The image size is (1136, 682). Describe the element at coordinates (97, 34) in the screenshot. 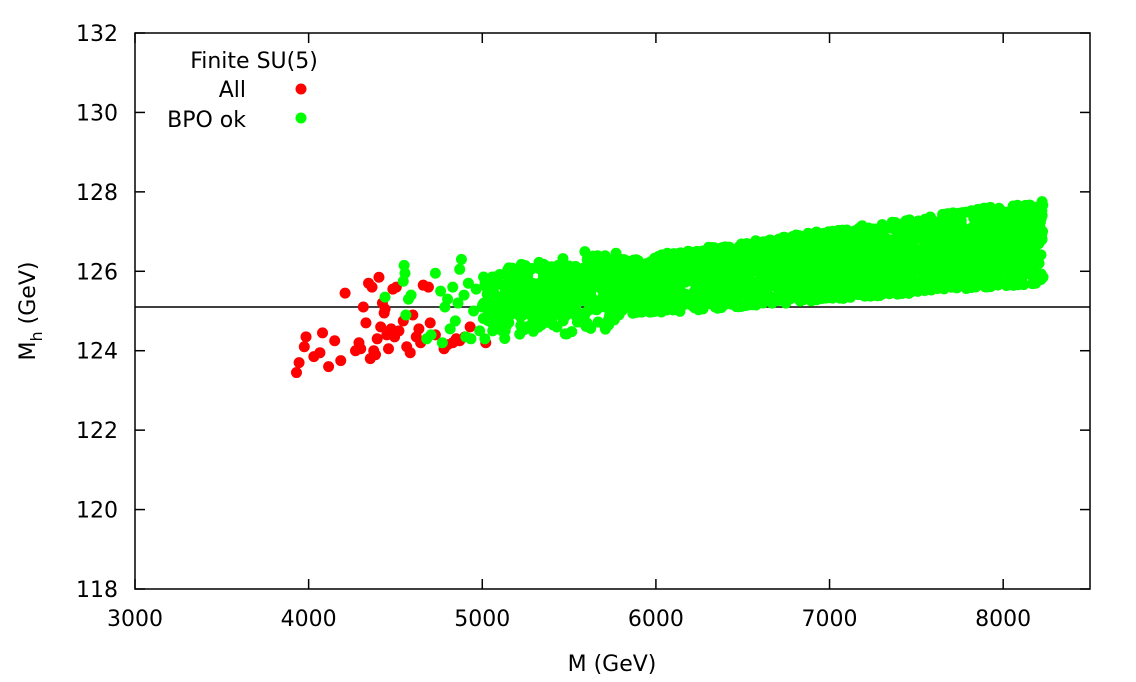

I see `y-tick-label: 132` at that location.